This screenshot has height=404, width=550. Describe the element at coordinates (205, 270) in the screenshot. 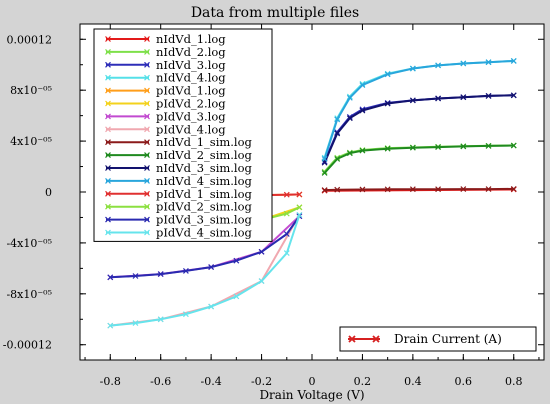

I see `series-pidvd-4-sim-log` at that location.